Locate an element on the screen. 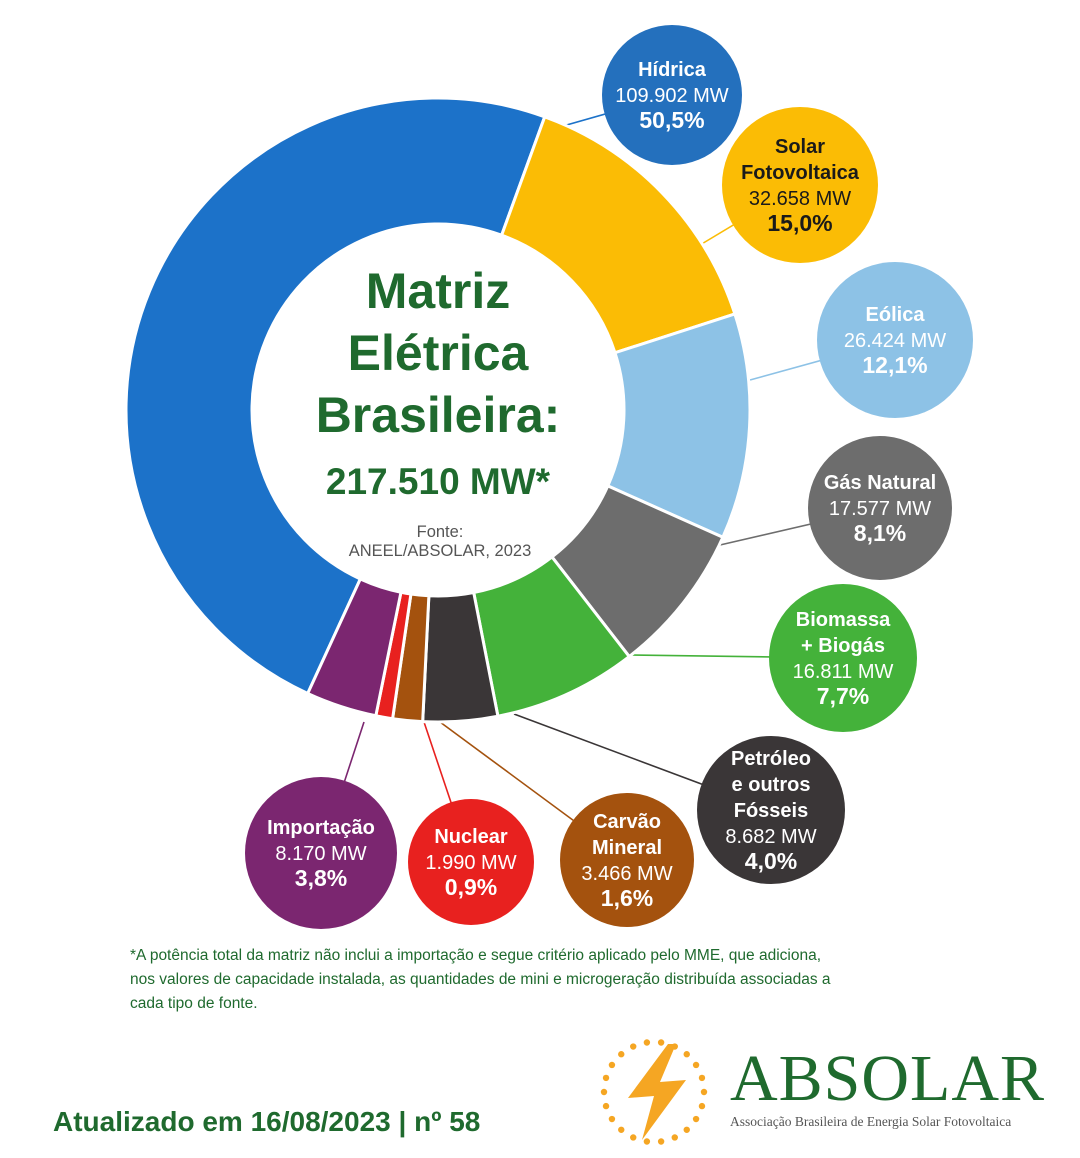  slice-label-bubble: Importação 8.170 MW3,8% is located at coordinates (321, 853).